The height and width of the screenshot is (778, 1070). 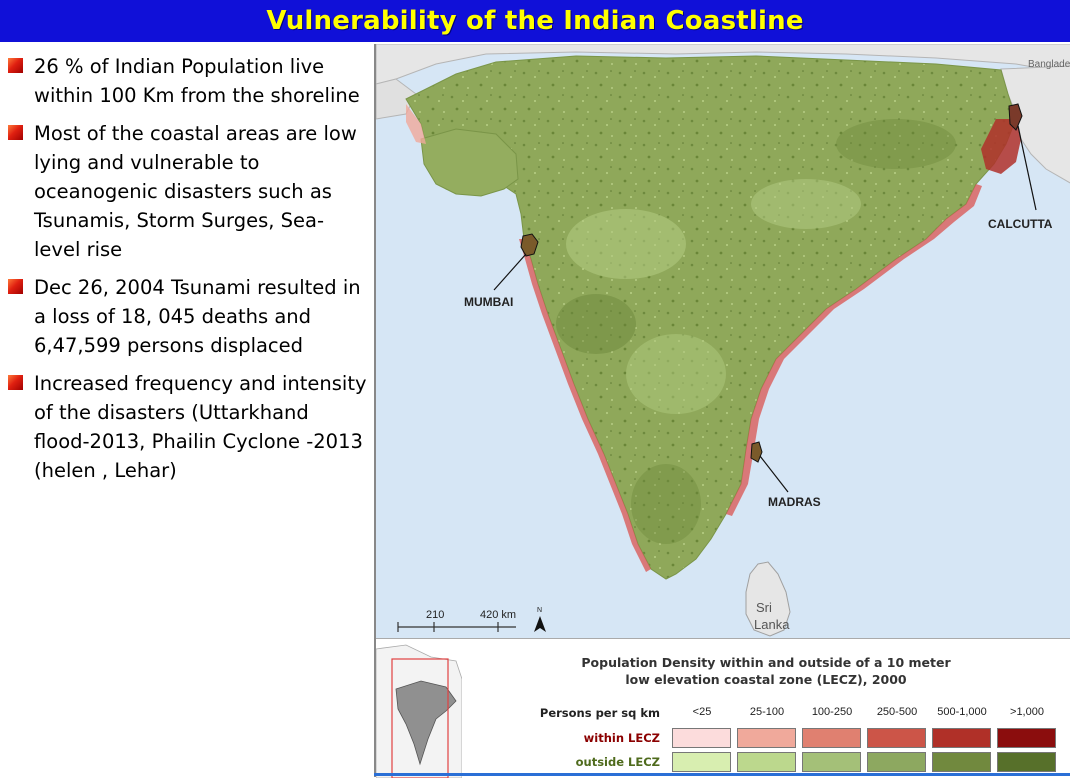 I want to click on calcutta-marker, so click(x=1015, y=117).